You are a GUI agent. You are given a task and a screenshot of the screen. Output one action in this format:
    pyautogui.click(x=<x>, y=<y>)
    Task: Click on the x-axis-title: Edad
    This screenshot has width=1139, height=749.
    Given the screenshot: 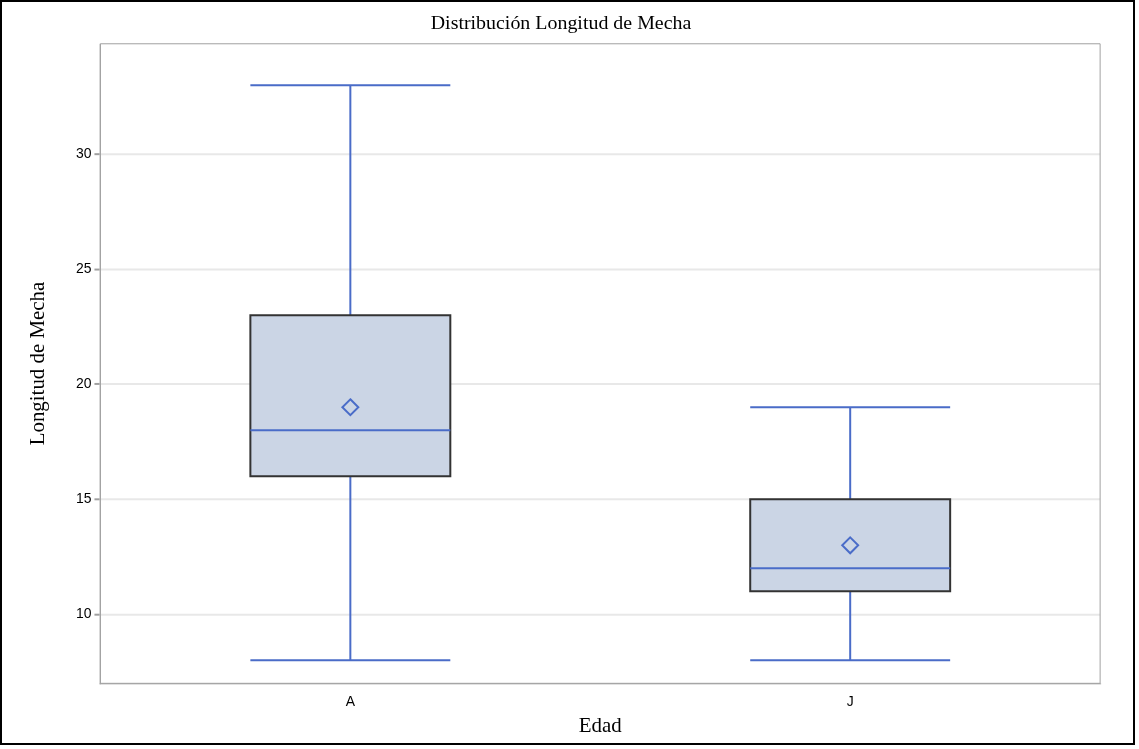 What is the action you would take?
    pyautogui.click(x=600, y=724)
    